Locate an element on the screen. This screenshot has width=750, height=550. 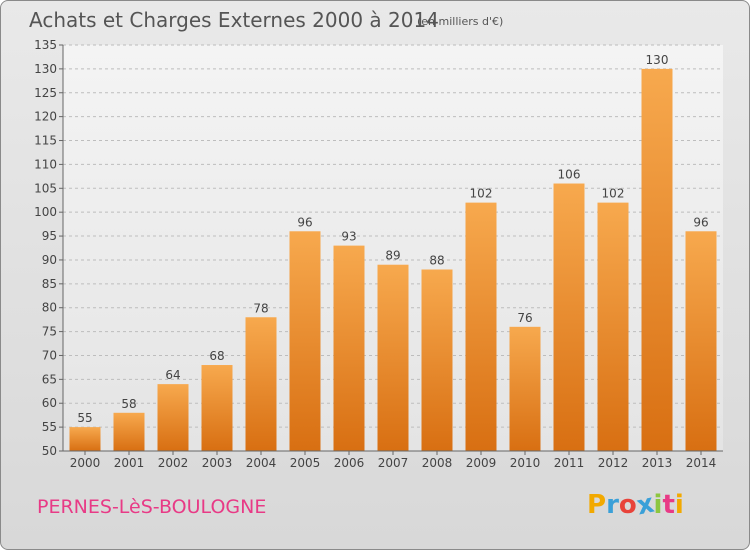
y-tick-label: 100 is located at coordinates (45, 212).